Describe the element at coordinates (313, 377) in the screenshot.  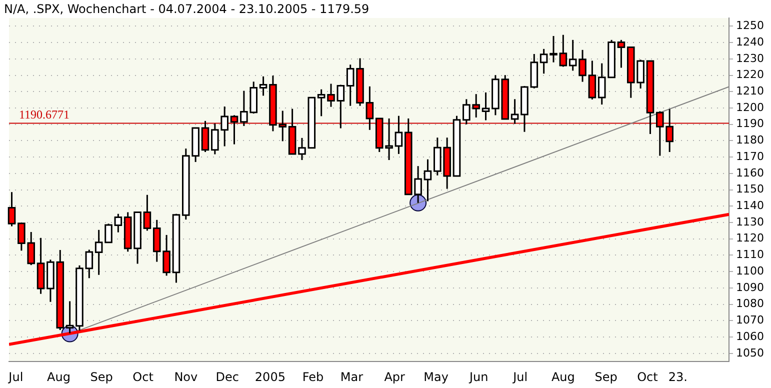
I see `x-tick-label: Feb` at that location.